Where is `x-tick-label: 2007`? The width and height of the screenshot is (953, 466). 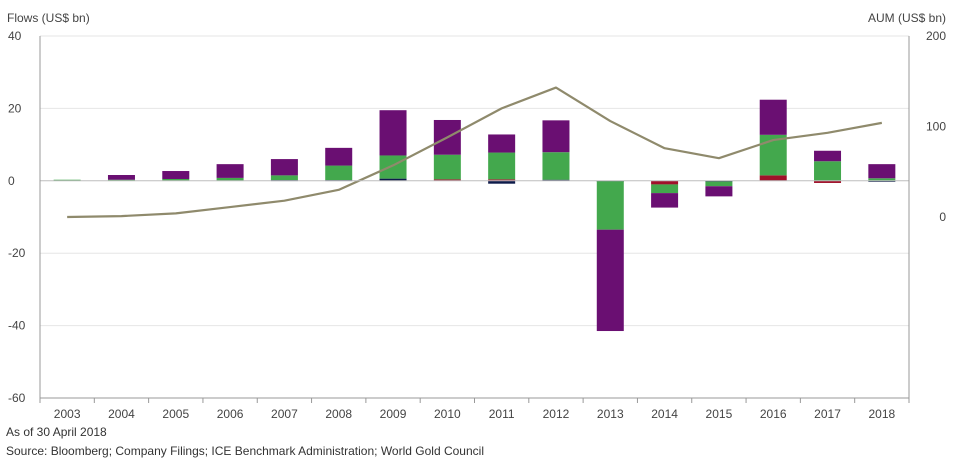
x-tick-label: 2007 is located at coordinates (284, 414).